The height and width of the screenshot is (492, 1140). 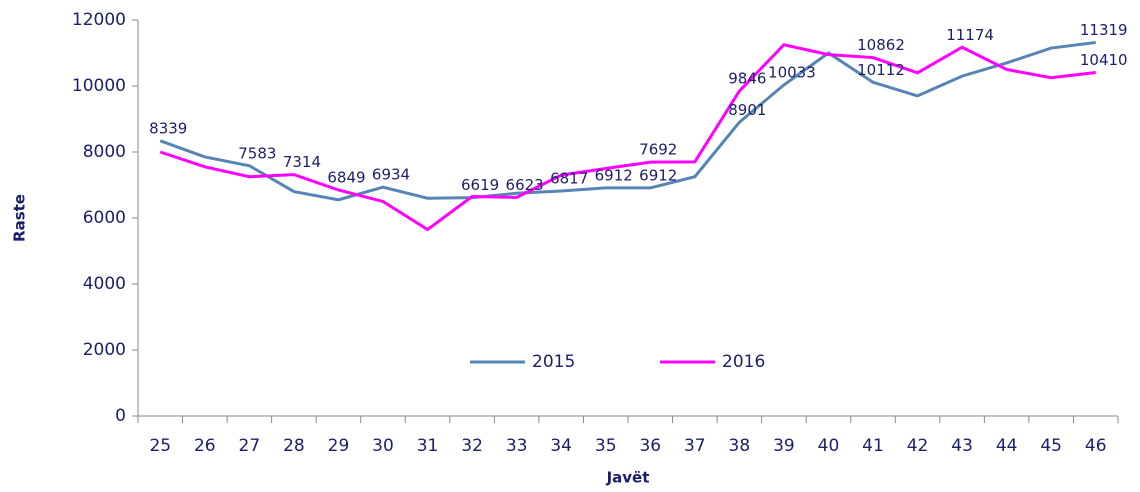 What do you see at coordinates (99, 20) in the screenshot?
I see `y-tick-label: 12000` at bounding box center [99, 20].